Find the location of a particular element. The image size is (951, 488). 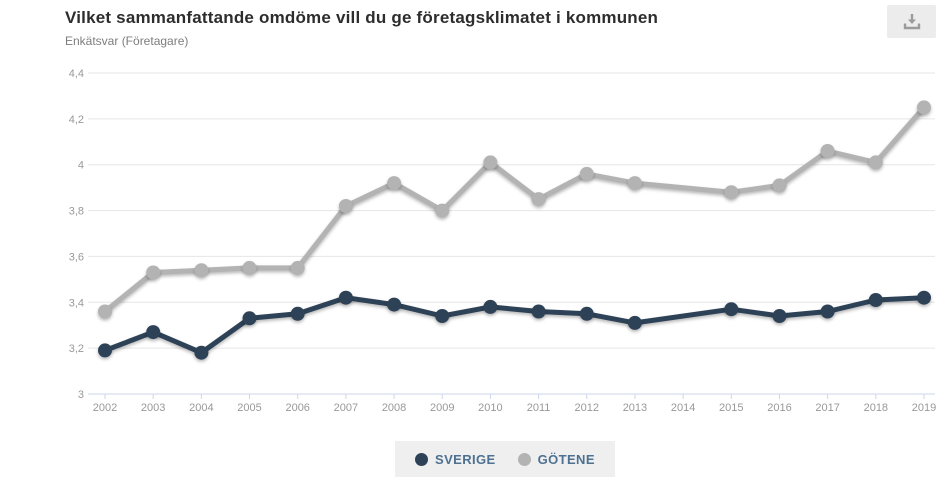

y-axis-label: 4,4 is located at coordinates (76, 74).